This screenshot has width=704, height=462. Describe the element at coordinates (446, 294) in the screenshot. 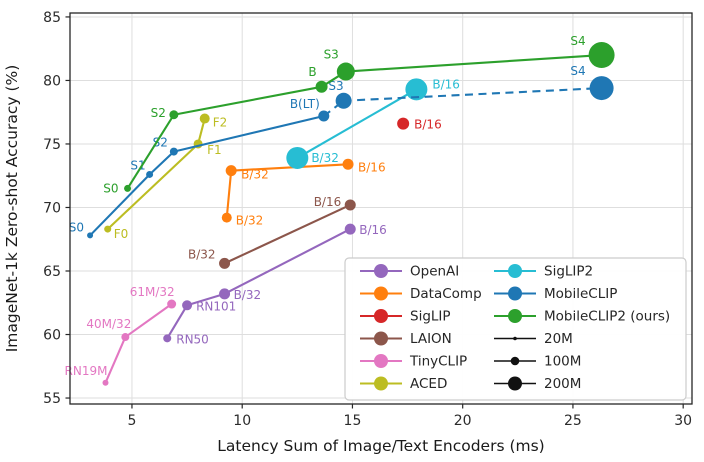

I see `legend-label-datacomp: DataComp` at that location.